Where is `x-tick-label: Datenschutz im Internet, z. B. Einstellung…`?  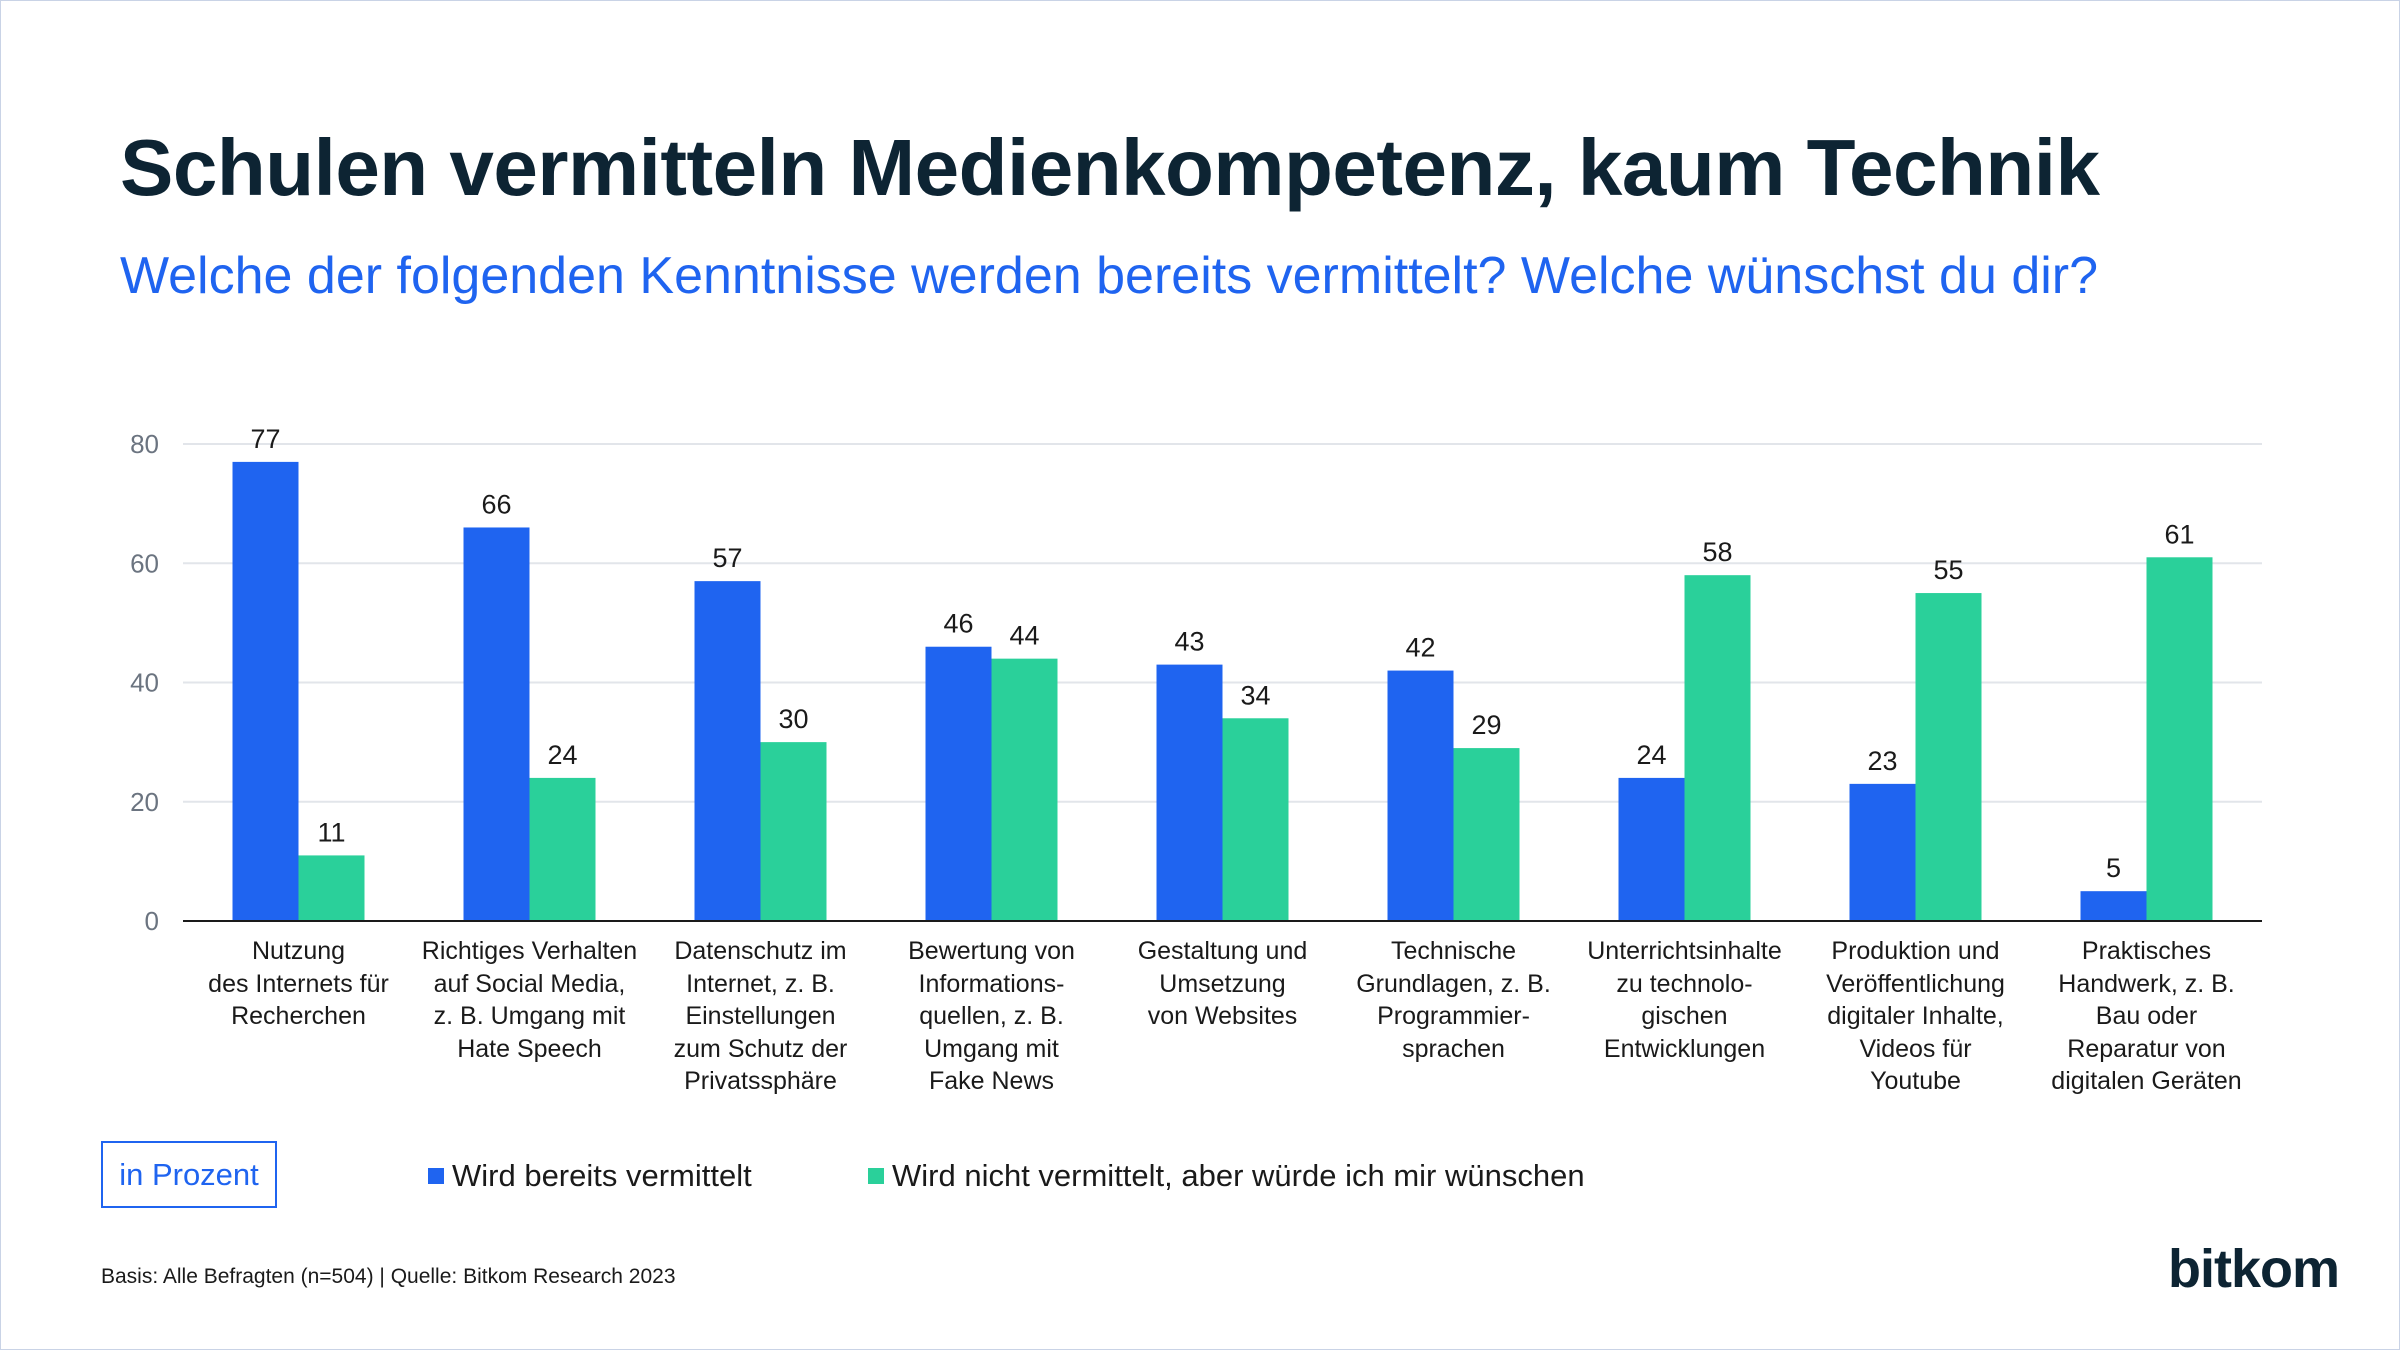
x-tick-label: Datenschutz im Internet, z. B. Einstellung… is located at coordinates (760, 1016).